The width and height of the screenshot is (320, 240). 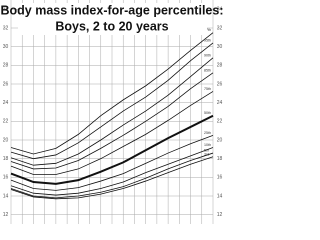 I want to click on y-tick-label-right: 26, so click(x=220, y=84).